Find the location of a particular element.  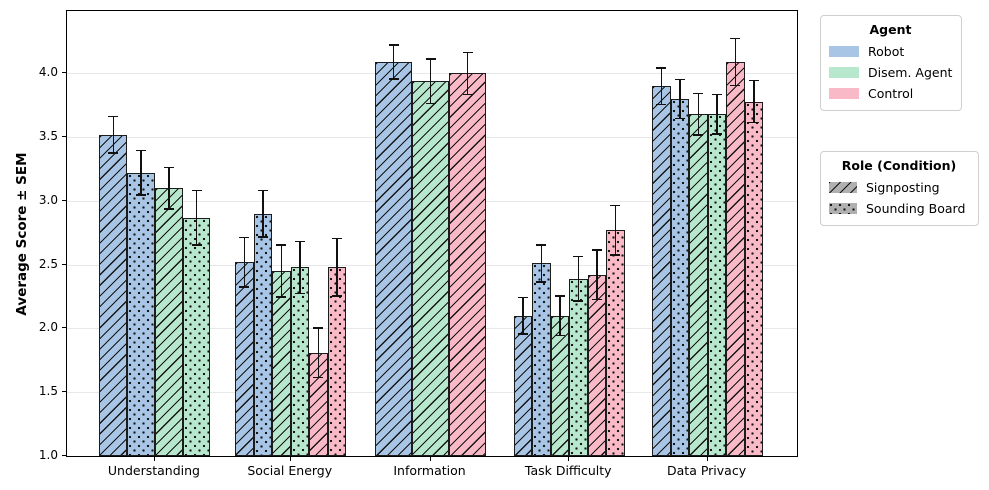

y-tick-label: 4.0 is located at coordinates (48, 72).